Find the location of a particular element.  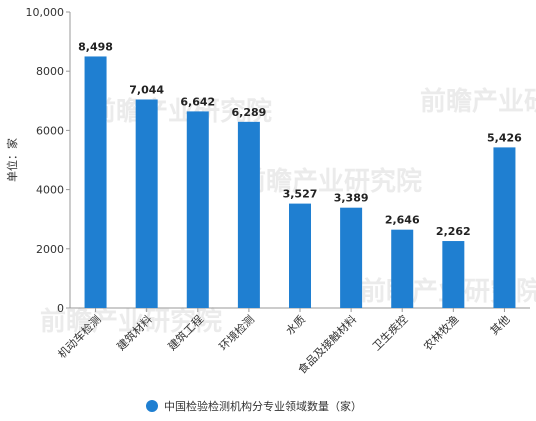

y-tick-label: 6000 is located at coordinates (50, 130).